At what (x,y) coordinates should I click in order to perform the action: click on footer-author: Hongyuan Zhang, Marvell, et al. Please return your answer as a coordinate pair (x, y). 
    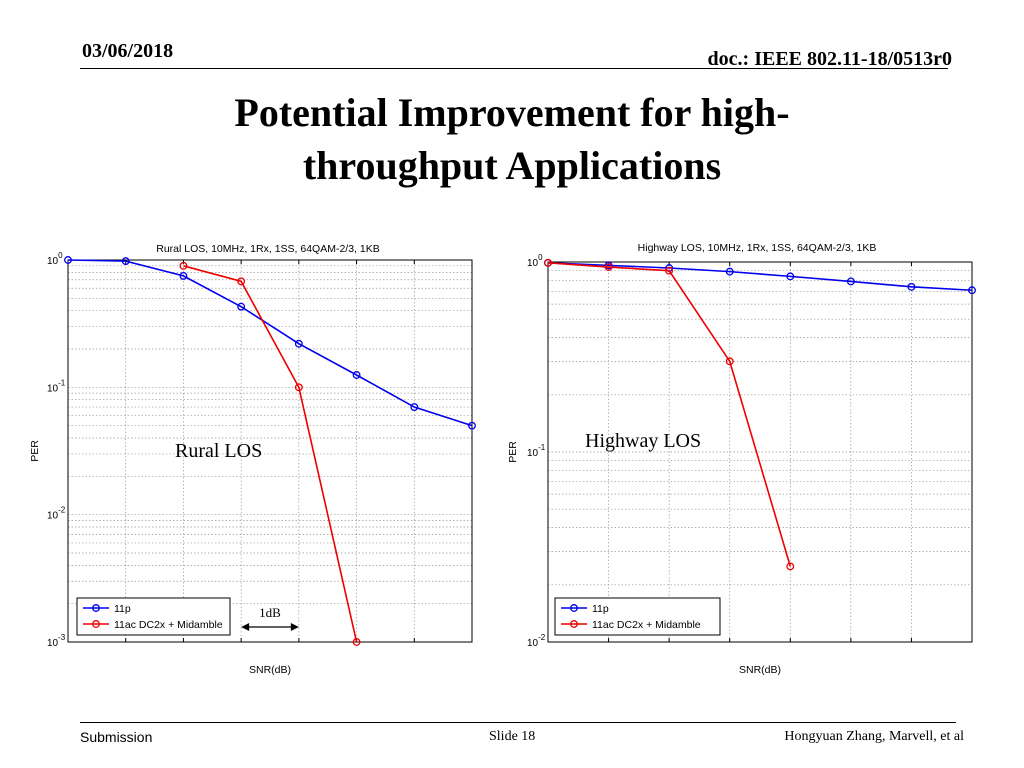
    Looking at the image, I should click on (874, 736).